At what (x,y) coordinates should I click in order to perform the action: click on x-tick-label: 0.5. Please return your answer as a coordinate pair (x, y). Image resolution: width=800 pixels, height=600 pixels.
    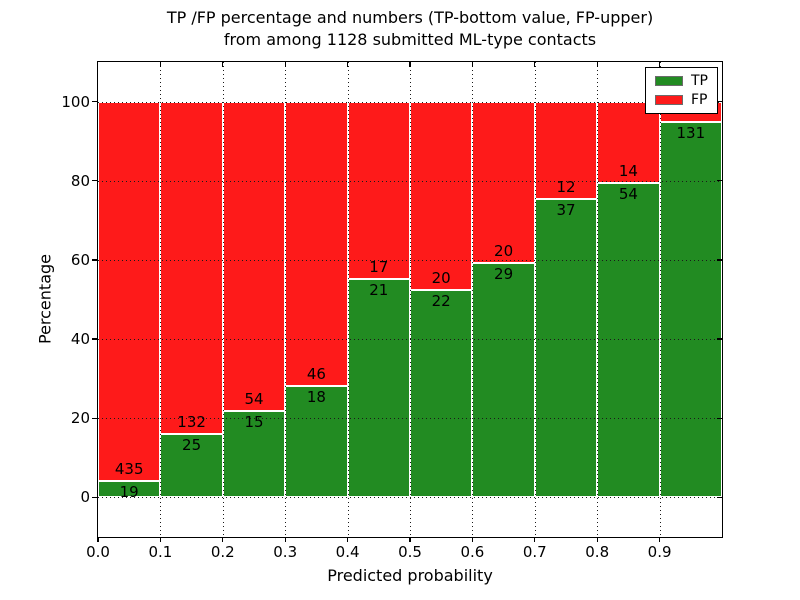
    Looking at the image, I should click on (410, 552).